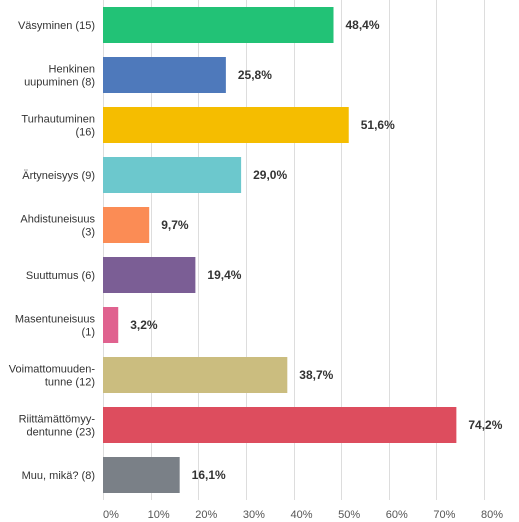 The height and width of the screenshot is (522, 519). Describe the element at coordinates (58, 126) in the screenshot. I see `category-label: Turhautuminen (16)` at that location.